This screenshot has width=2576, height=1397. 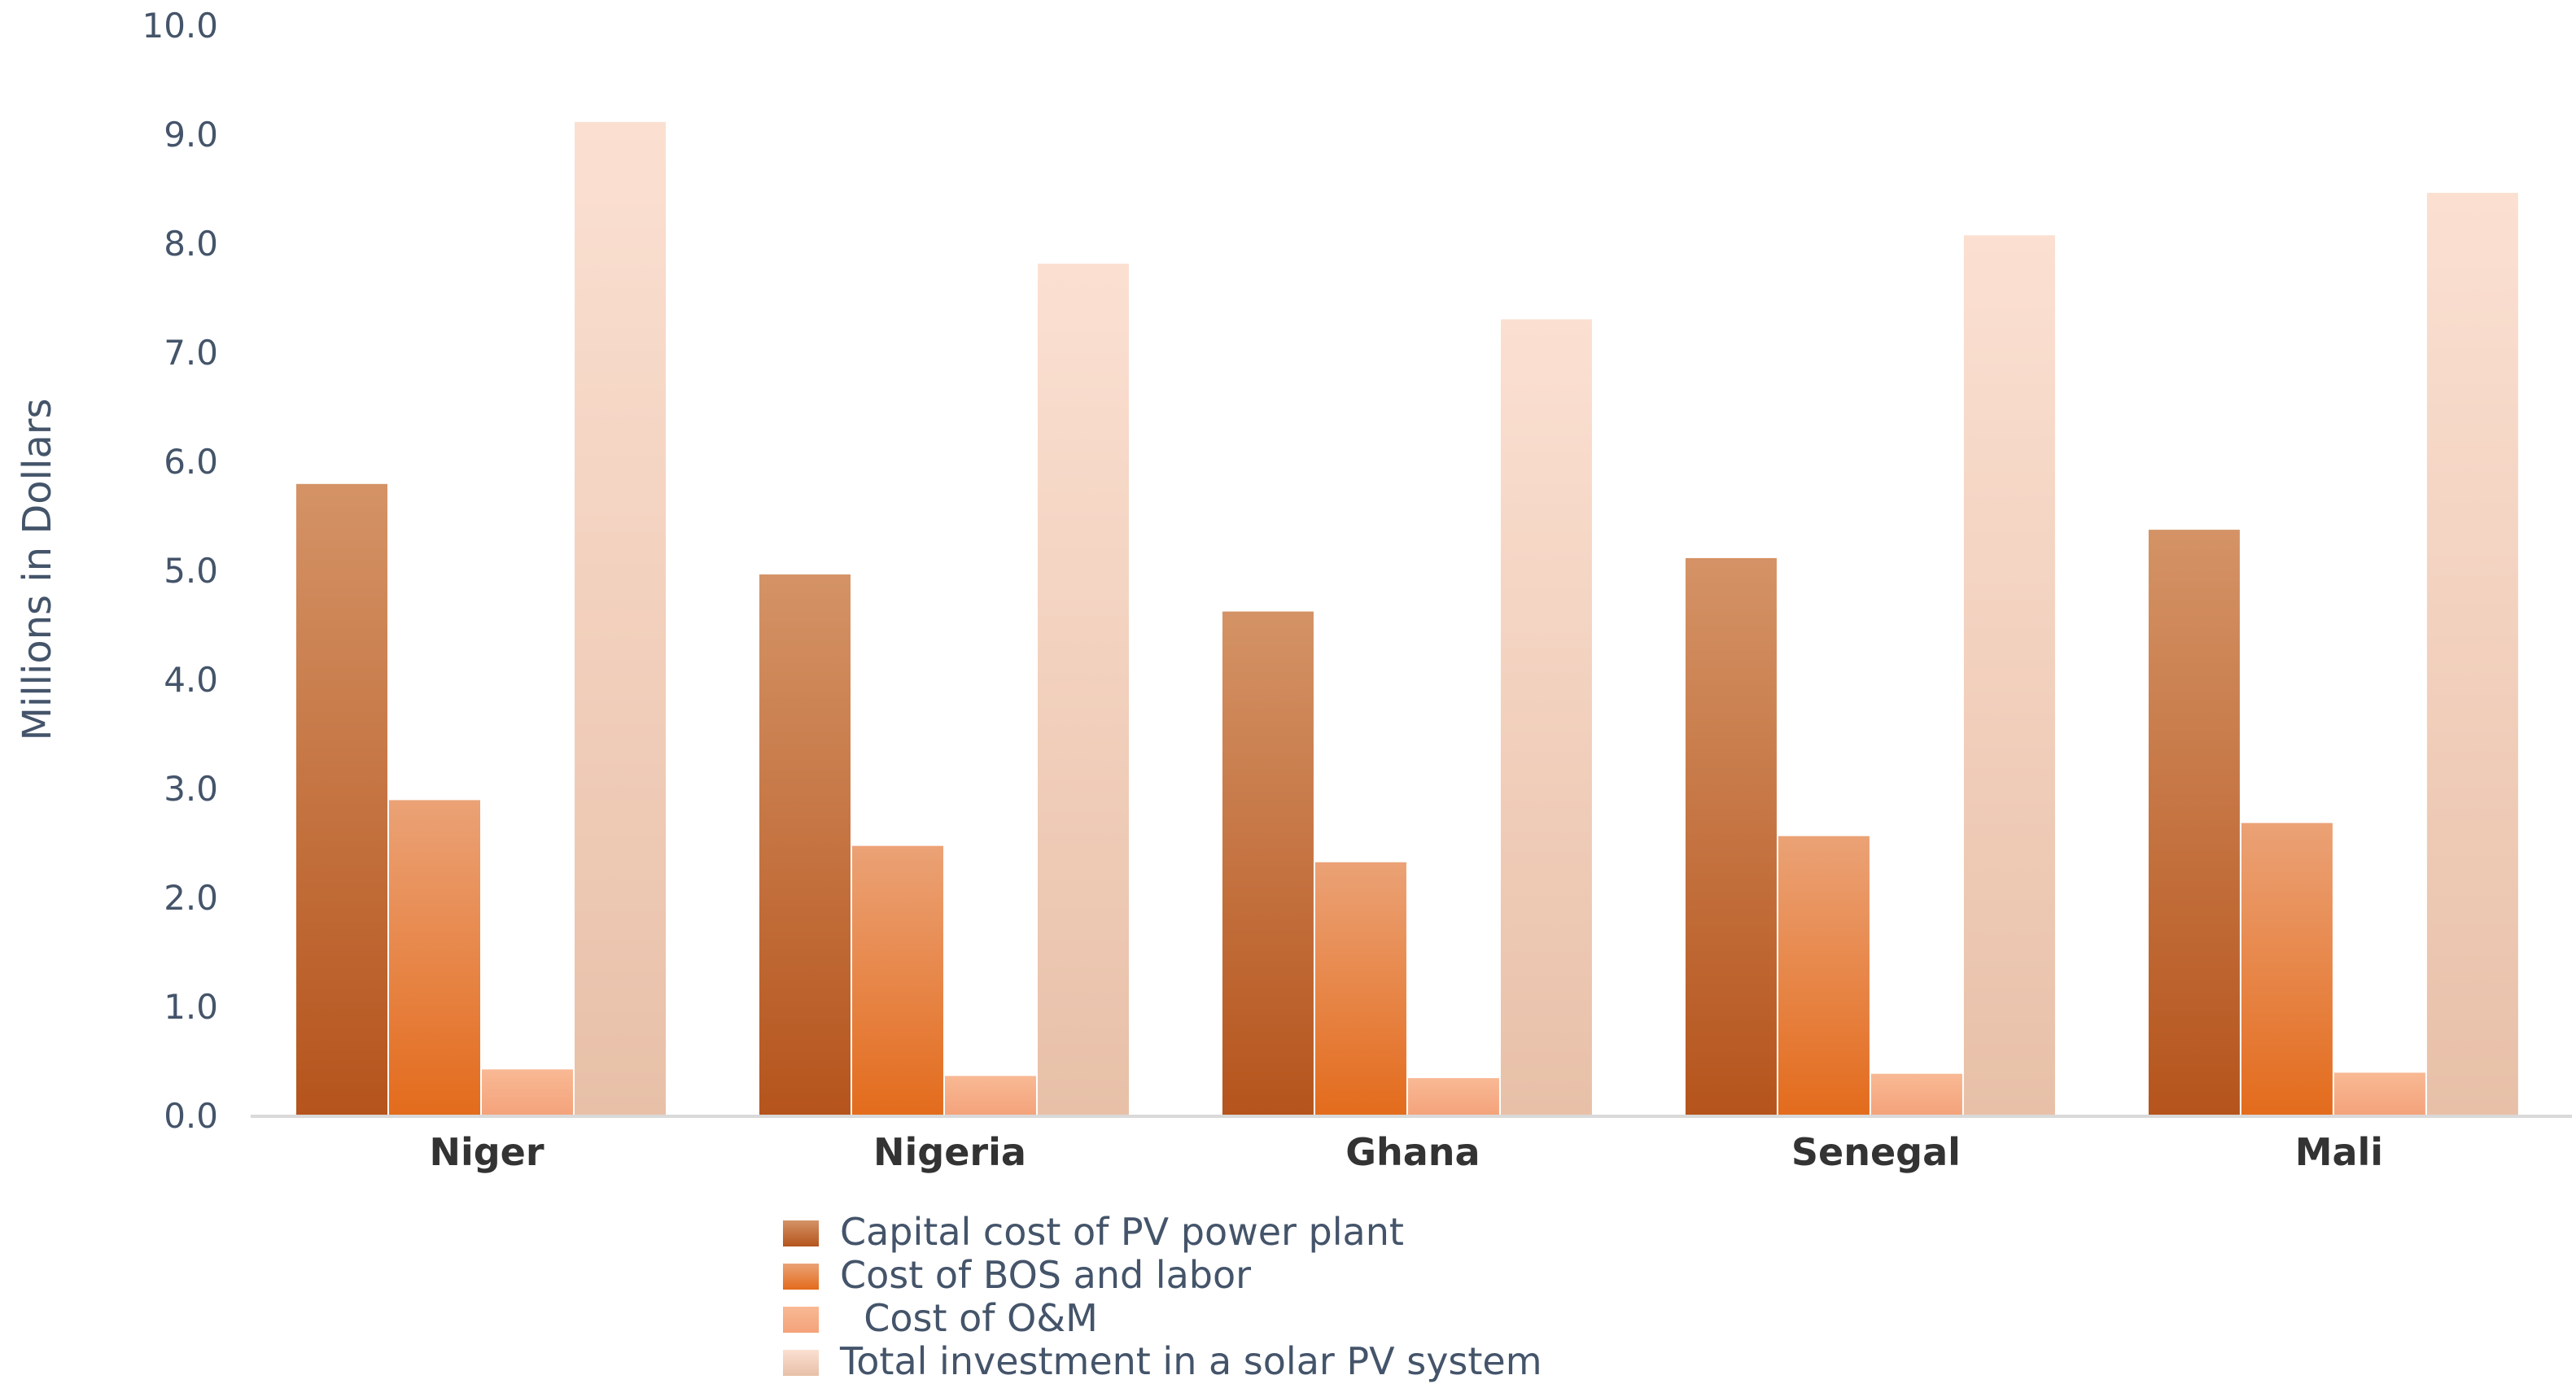 What do you see at coordinates (949, 1152) in the screenshot?
I see `x-category-label: Nigeria` at bounding box center [949, 1152].